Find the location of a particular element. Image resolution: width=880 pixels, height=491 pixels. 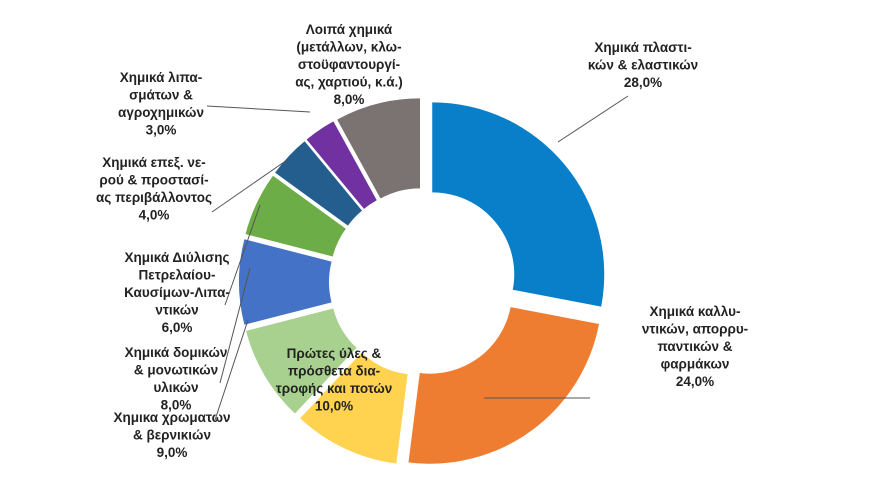

slice-category-label: Χημικά πλαστι- is located at coordinates (642, 47).